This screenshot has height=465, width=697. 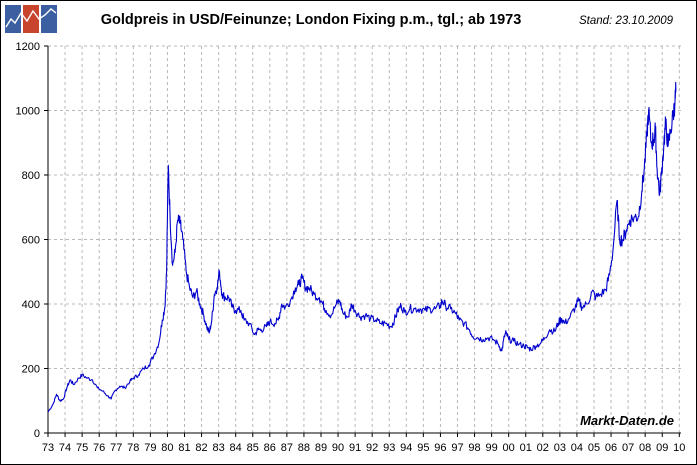 What do you see at coordinates (201, 448) in the screenshot?
I see `x-tick-label: 82` at bounding box center [201, 448].